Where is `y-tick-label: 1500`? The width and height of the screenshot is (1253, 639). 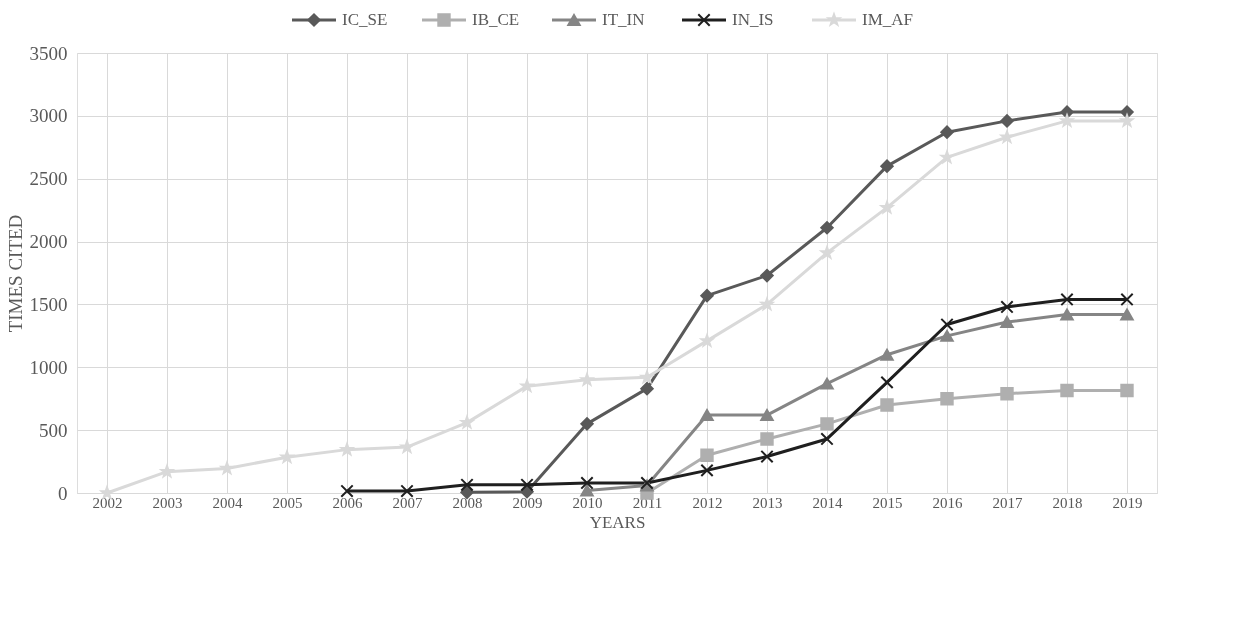 y-tick-label: 1500 is located at coordinates (48, 304).